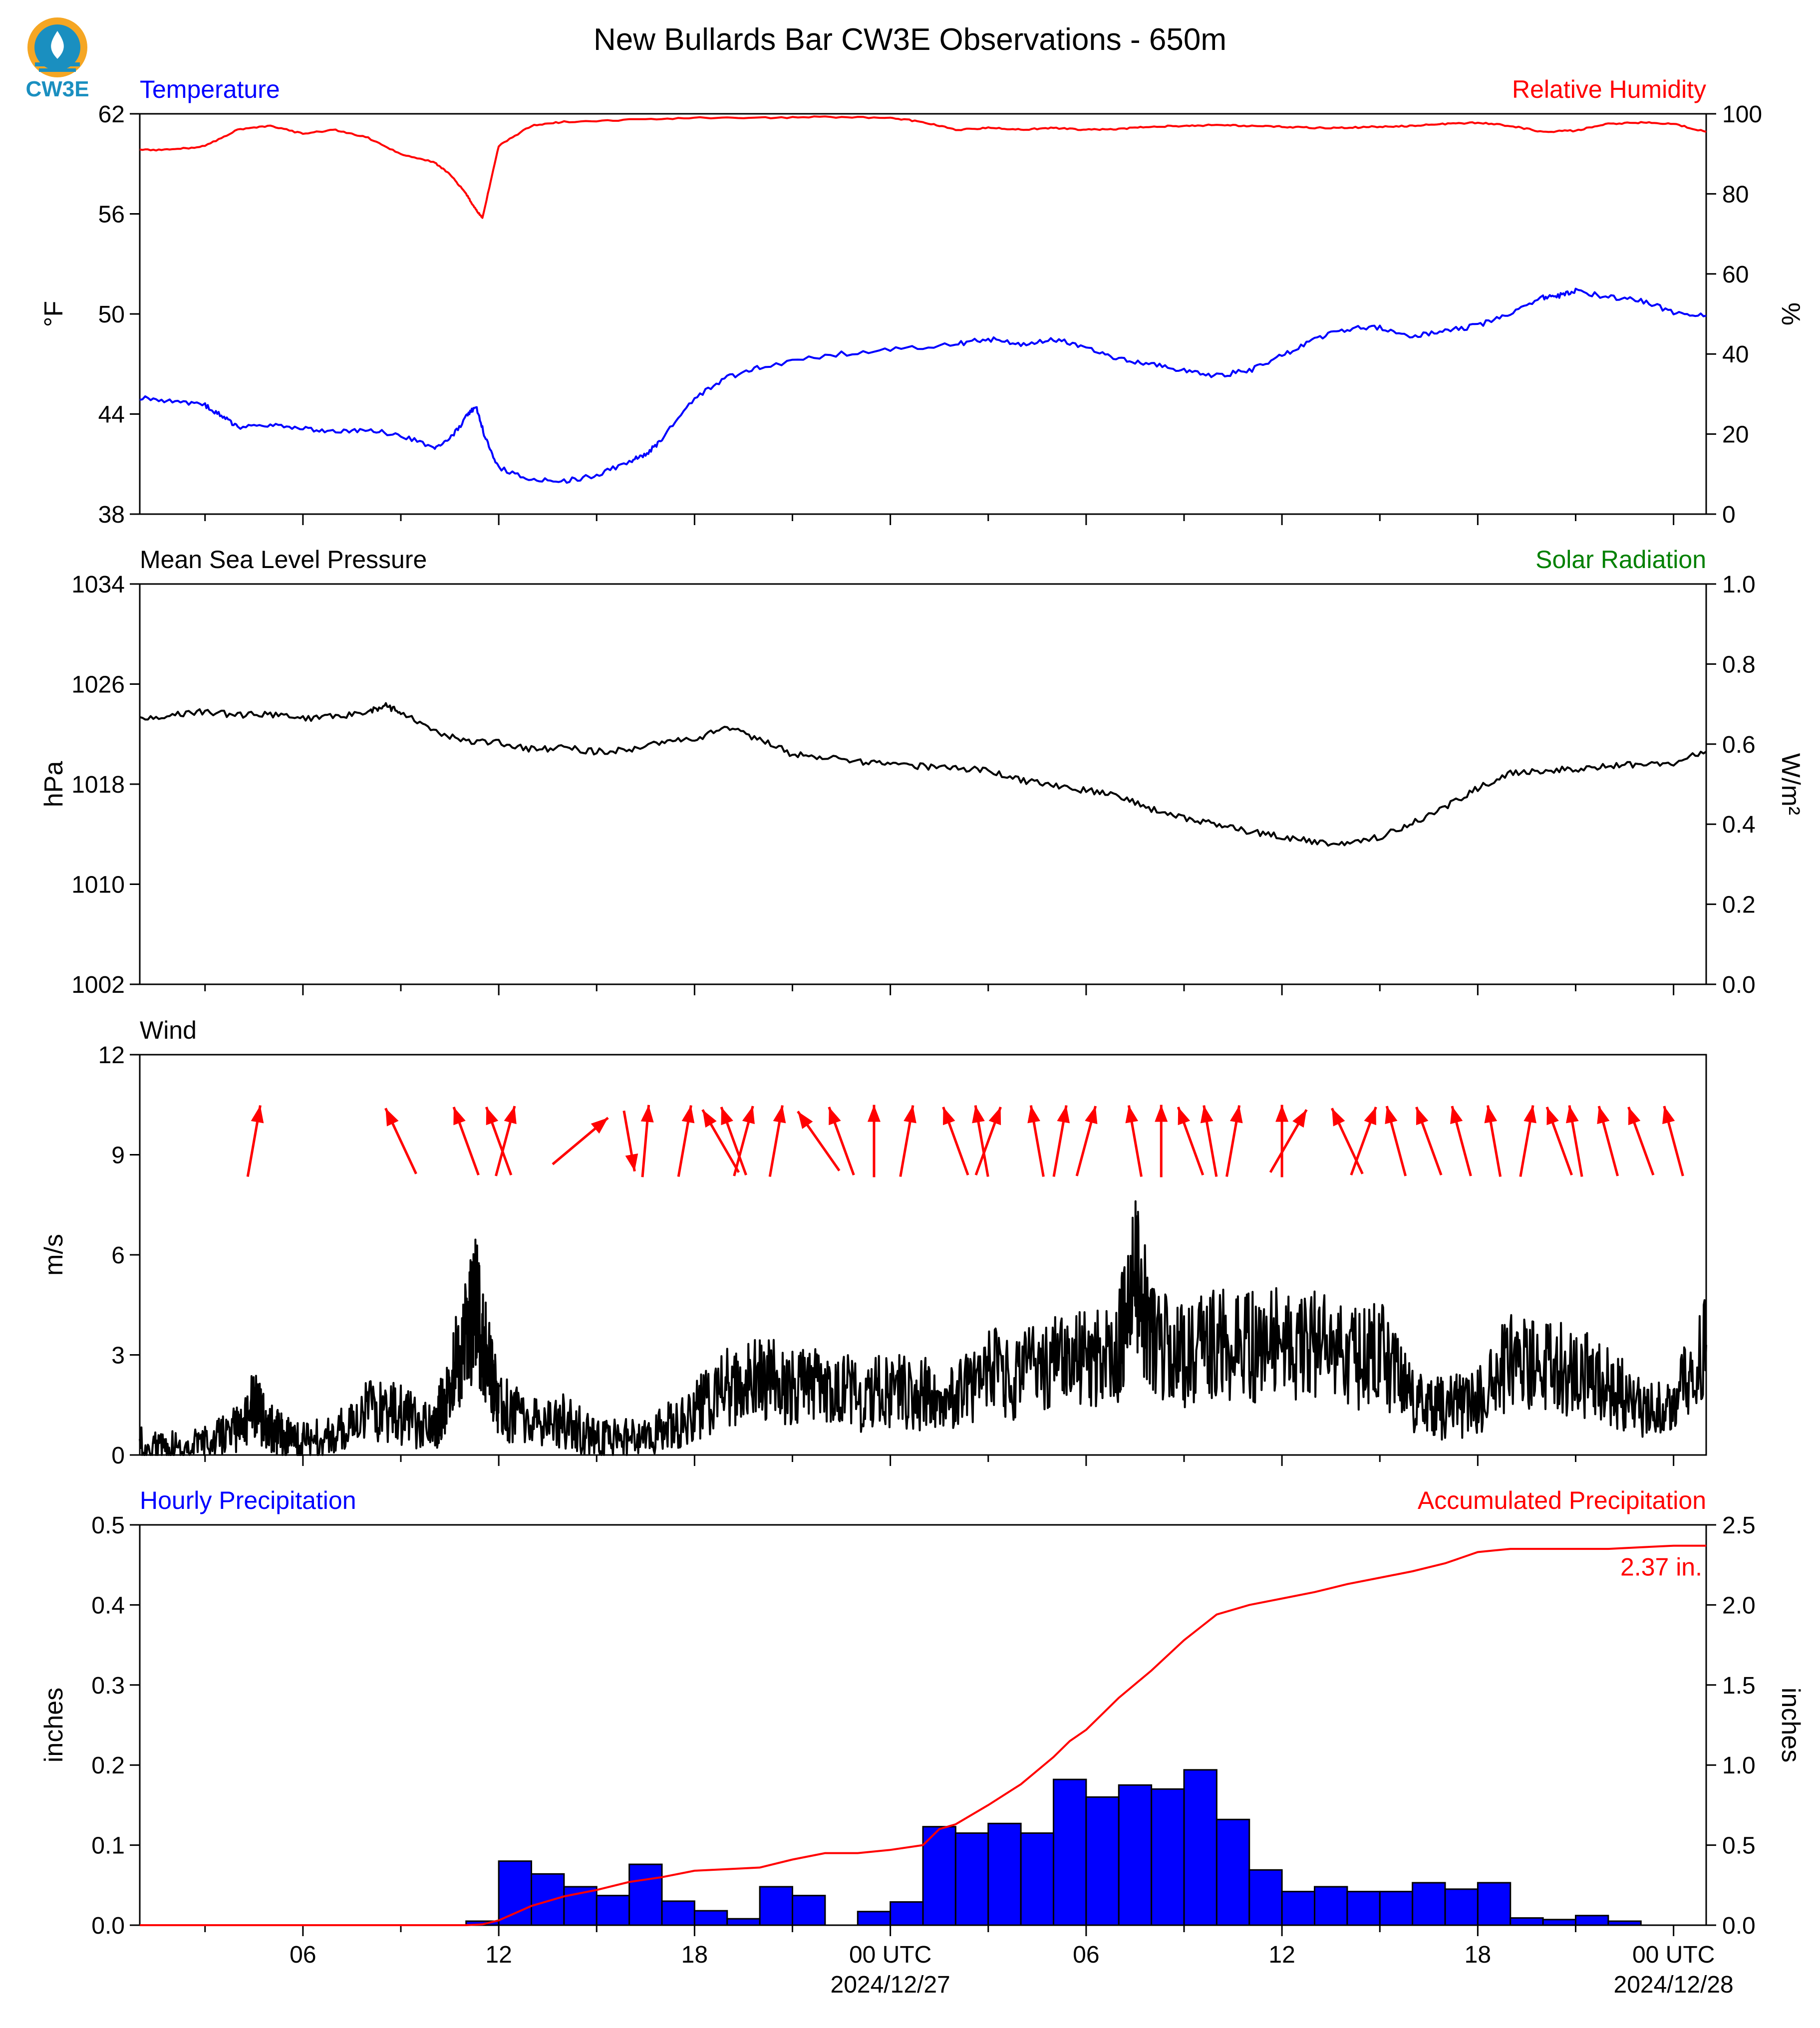 The height and width of the screenshot is (2028, 1820). Describe the element at coordinates (111, 415) in the screenshot. I see `y-tick-label: 44` at that location.